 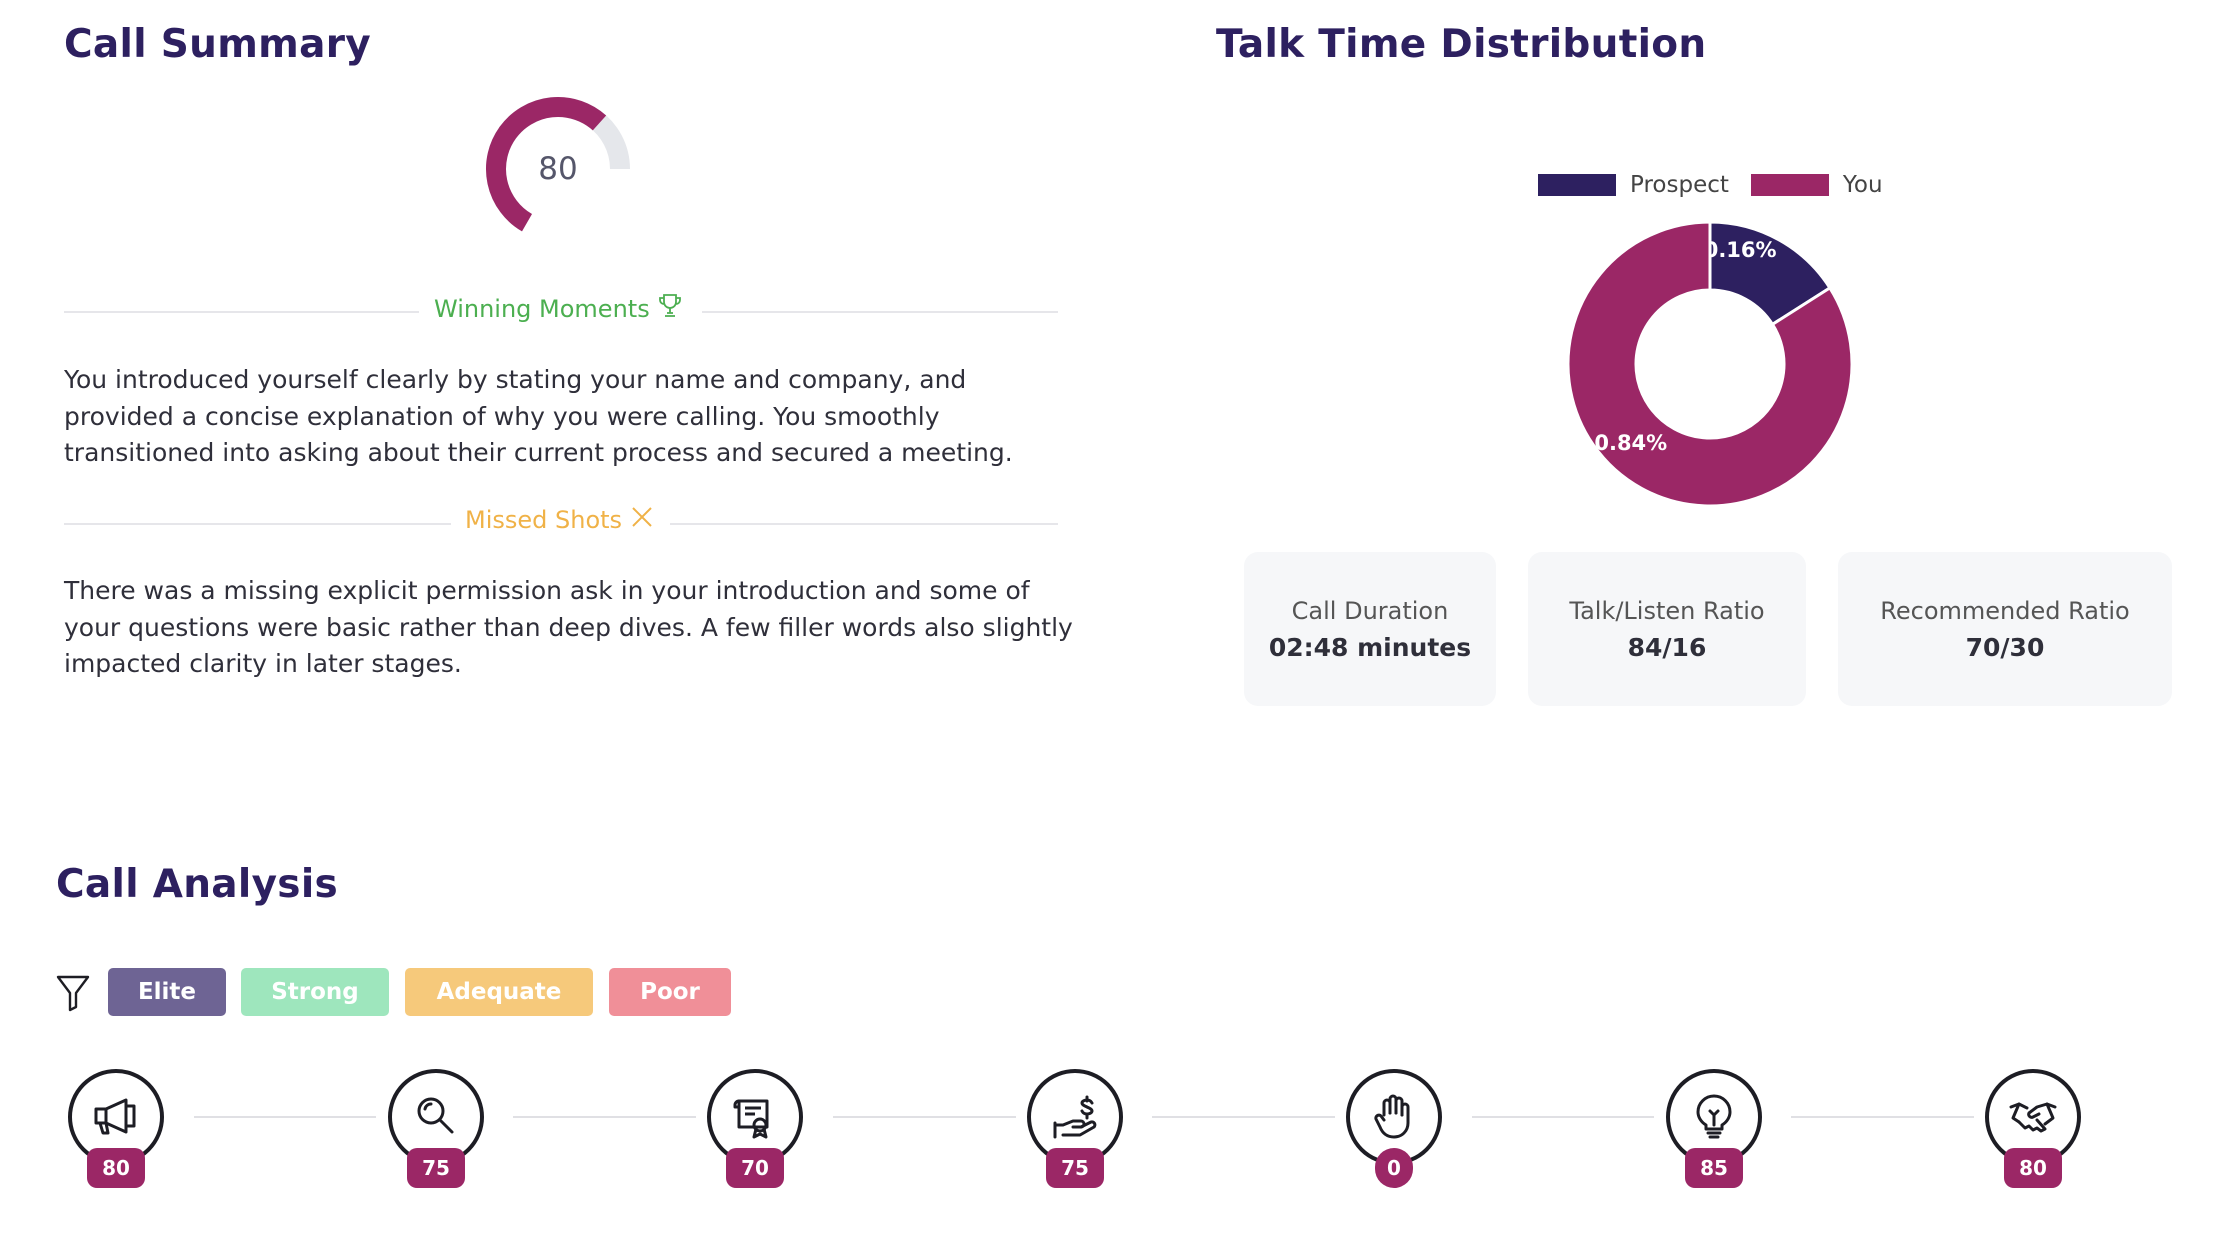 I want to click on missed-divider-left, so click(x=257, y=524).